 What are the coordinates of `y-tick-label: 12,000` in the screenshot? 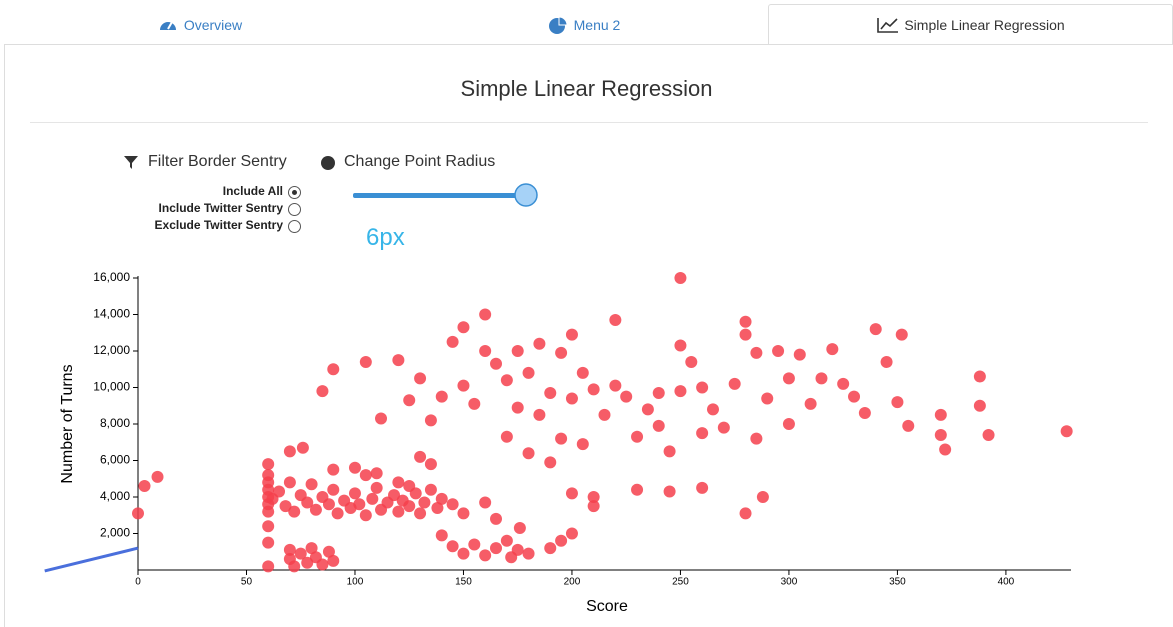 It's located at (111, 350).